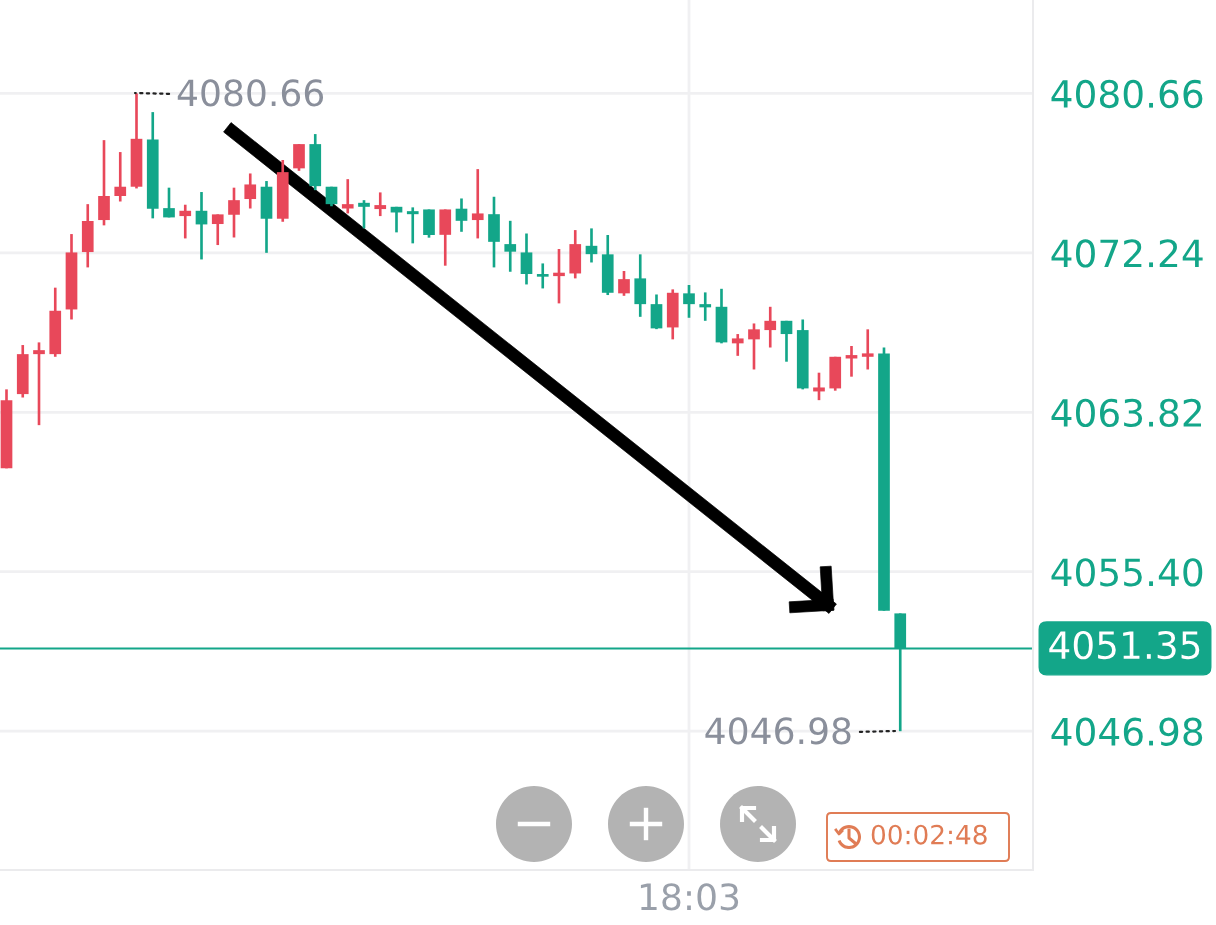 The image size is (1216, 925). I want to click on annotation: 4080.66, so click(250, 93).